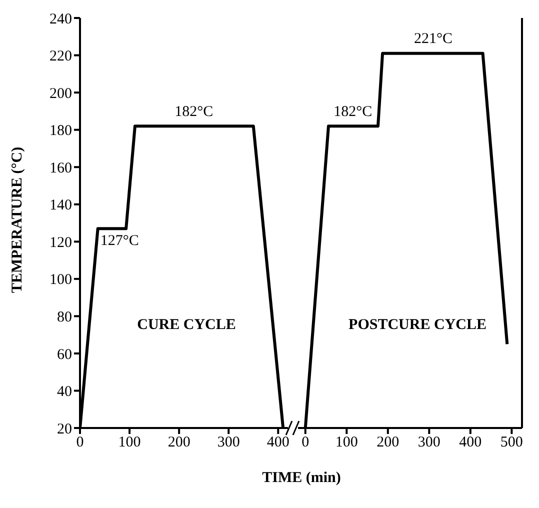  Describe the element at coordinates (61, 242) in the screenshot. I see `y-tick-label: 120` at that location.